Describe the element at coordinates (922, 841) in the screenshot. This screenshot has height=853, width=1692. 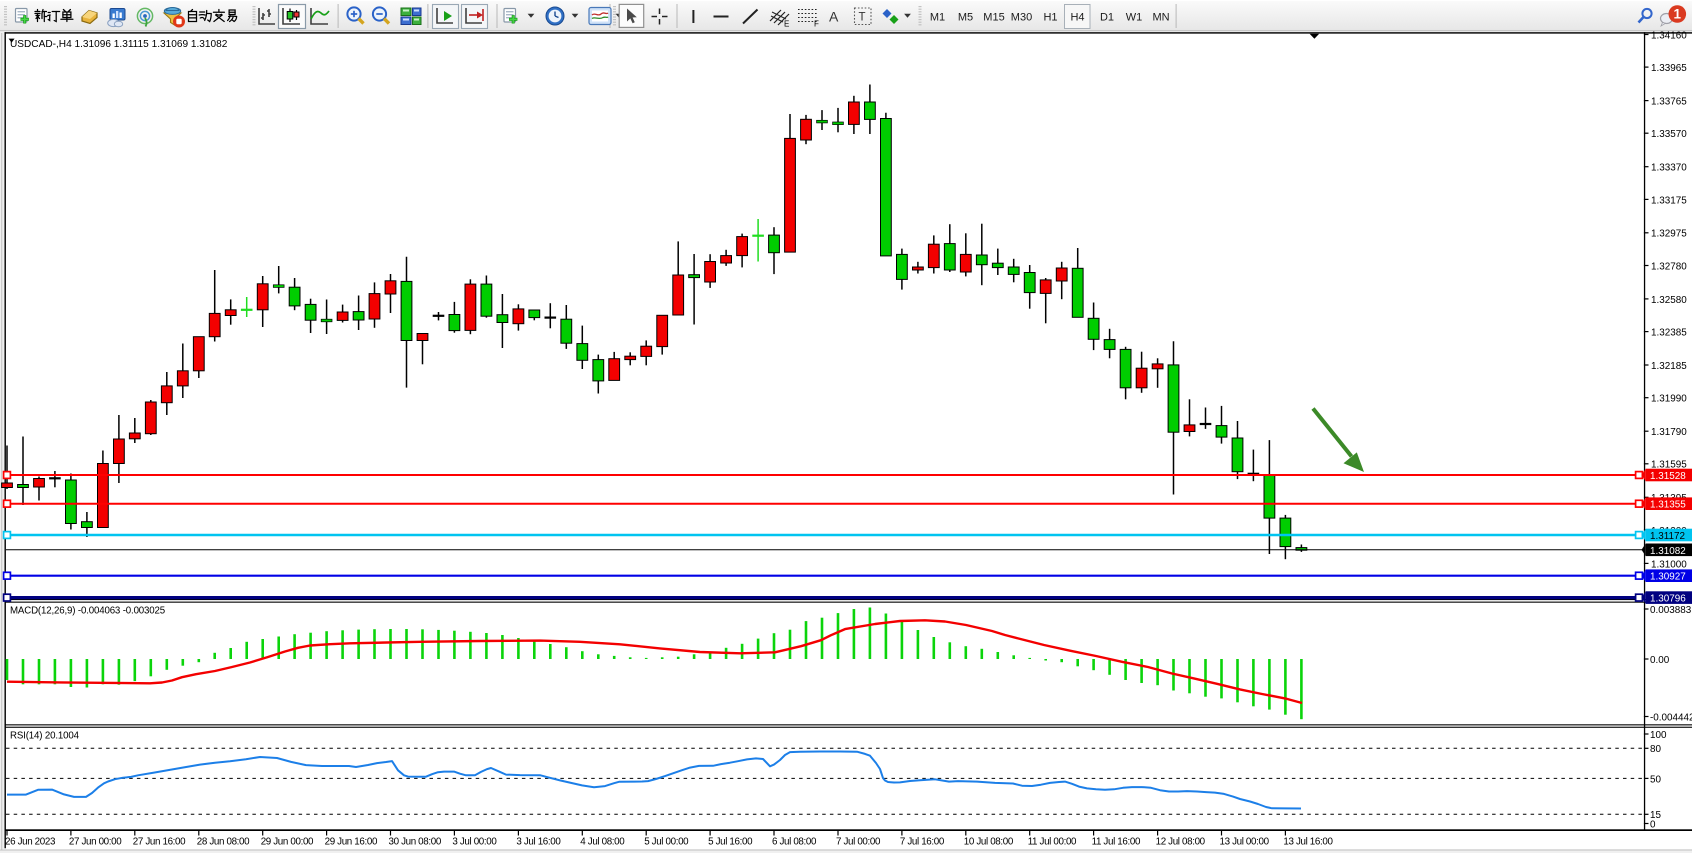
I see `svg-text: 7 Jul 16:00` at that location.